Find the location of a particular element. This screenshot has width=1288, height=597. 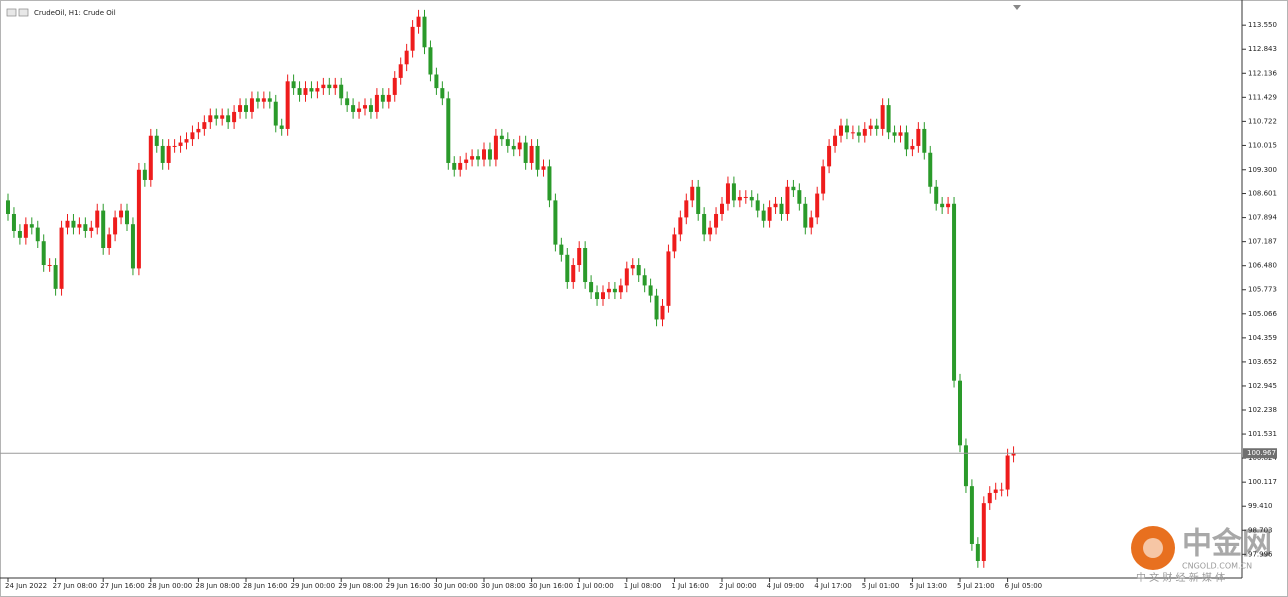

x-tick-label: 29 Jun 00:00 is located at coordinates (313, 586).